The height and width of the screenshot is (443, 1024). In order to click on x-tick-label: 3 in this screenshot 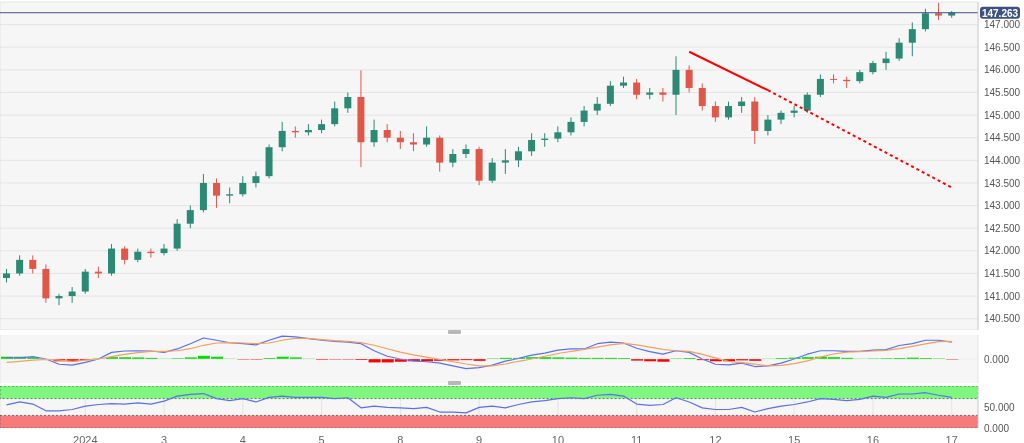, I will do `click(164, 438)`.